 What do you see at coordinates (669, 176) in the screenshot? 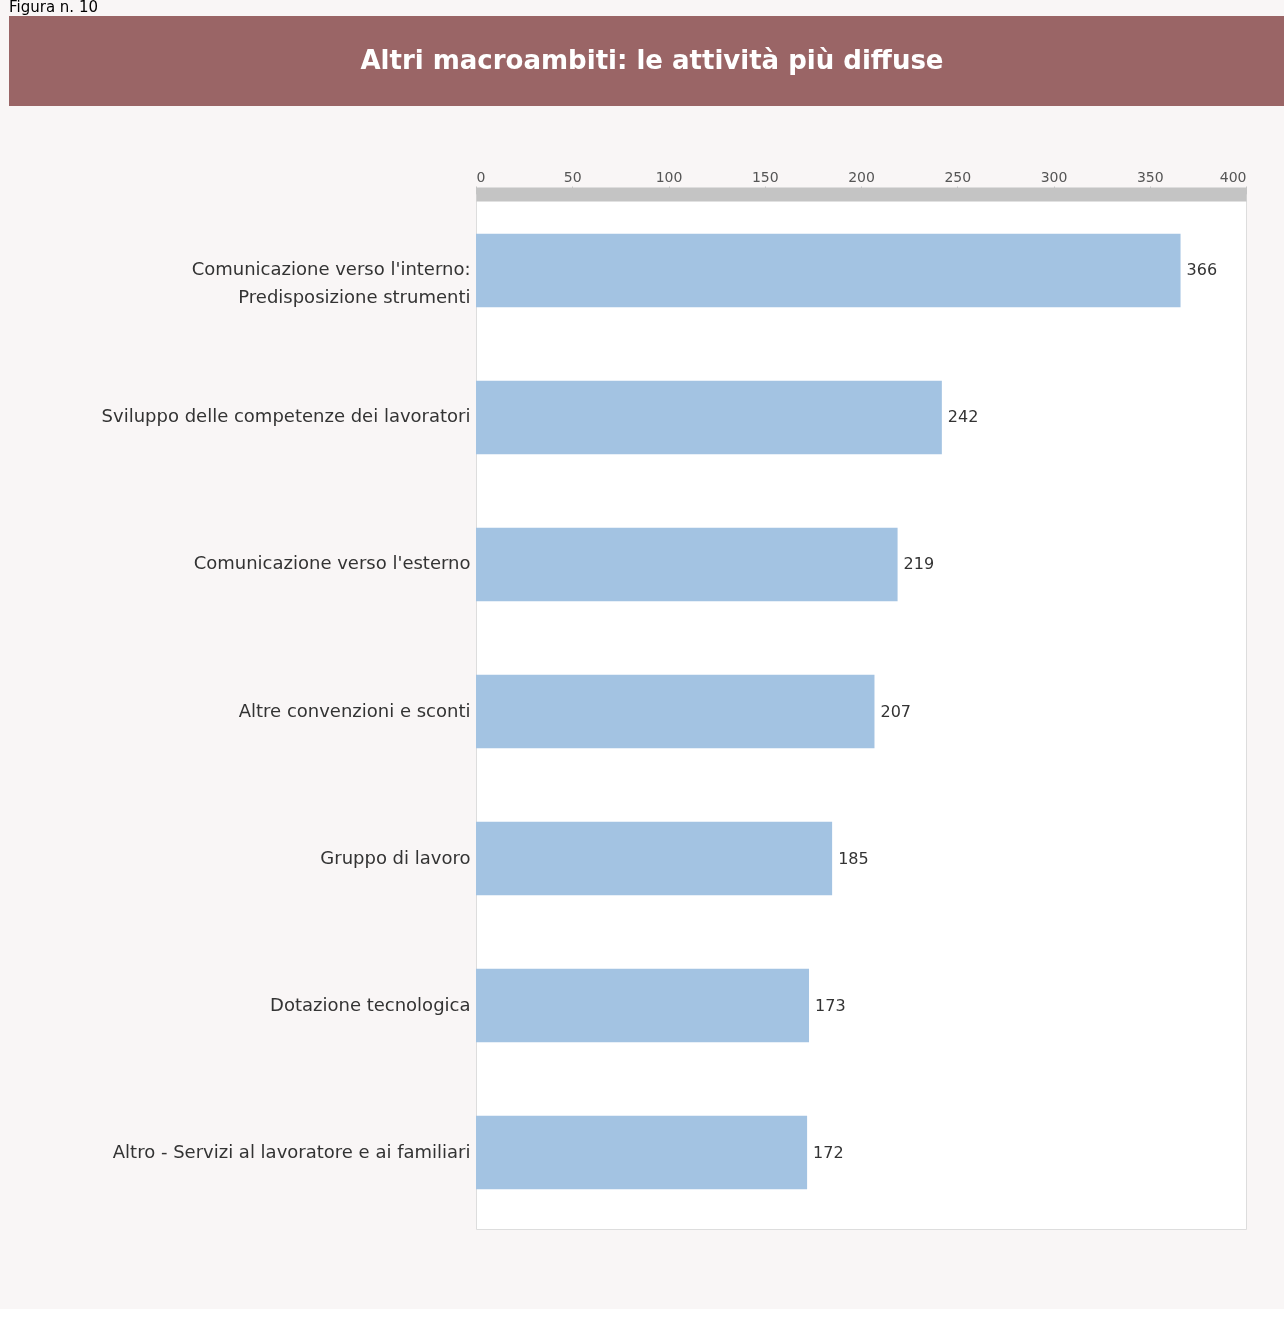
I see `x-tick-label: 100` at bounding box center [669, 176].